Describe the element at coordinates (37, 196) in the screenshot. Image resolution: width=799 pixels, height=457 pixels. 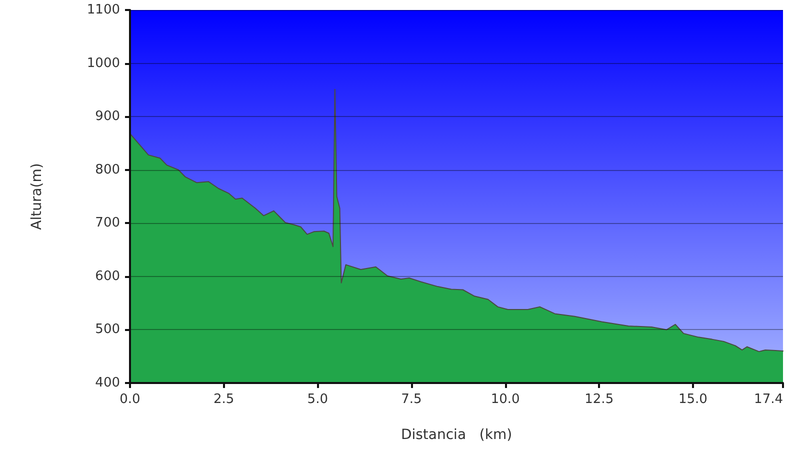
I see `y-axis-title: Altura(m)` at that location.